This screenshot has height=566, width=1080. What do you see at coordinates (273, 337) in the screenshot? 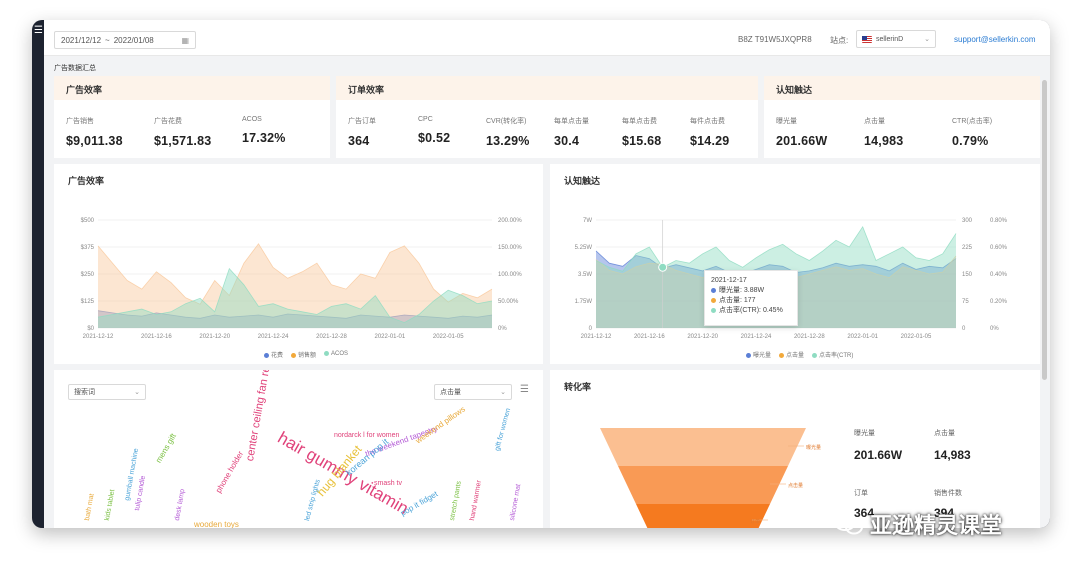
I see `x-tick-label: 2021-12-24` at bounding box center [273, 337].